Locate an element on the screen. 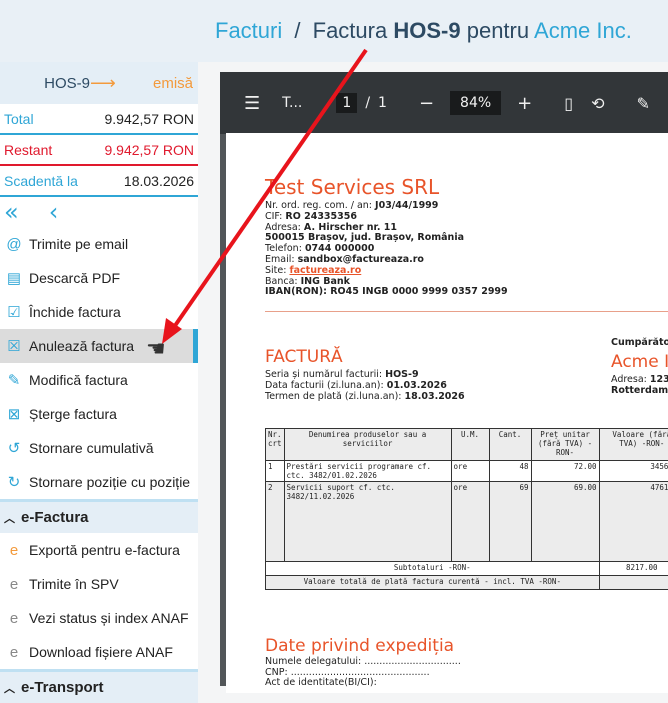 The height and width of the screenshot is (703, 668). shipping-title: Date privind expediția is located at coordinates (359, 646).